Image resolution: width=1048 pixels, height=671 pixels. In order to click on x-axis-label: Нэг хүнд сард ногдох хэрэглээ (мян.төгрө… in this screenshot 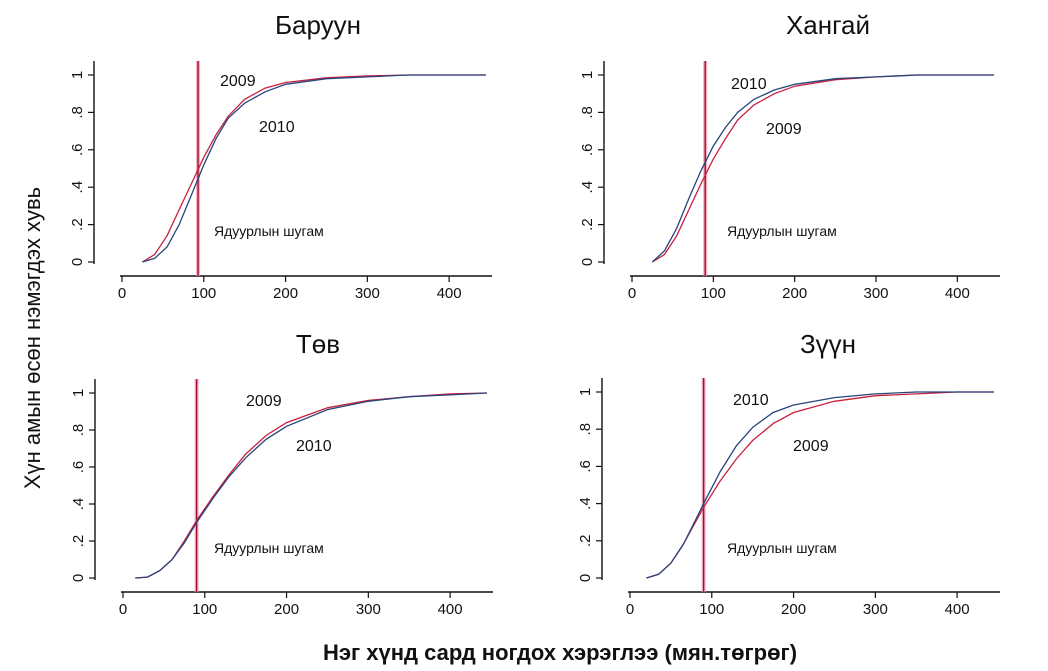, I will do `click(560, 652)`.